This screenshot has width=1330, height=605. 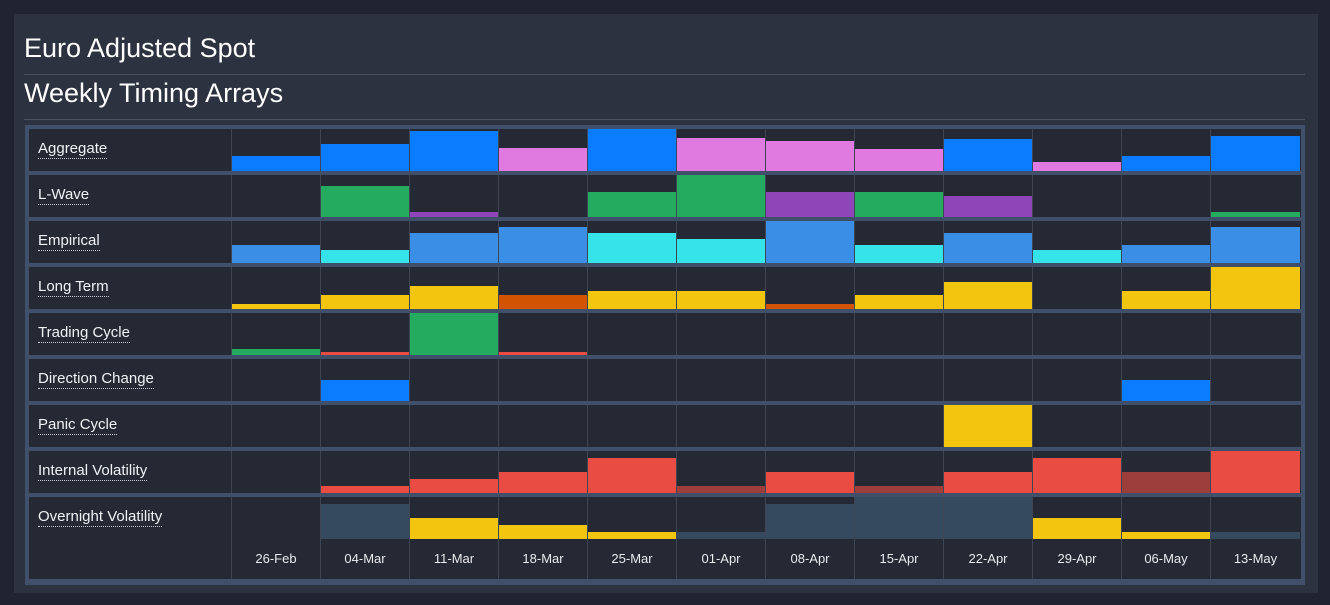 I want to click on row-label-cell: Panic Cycle, so click(x=130, y=426).